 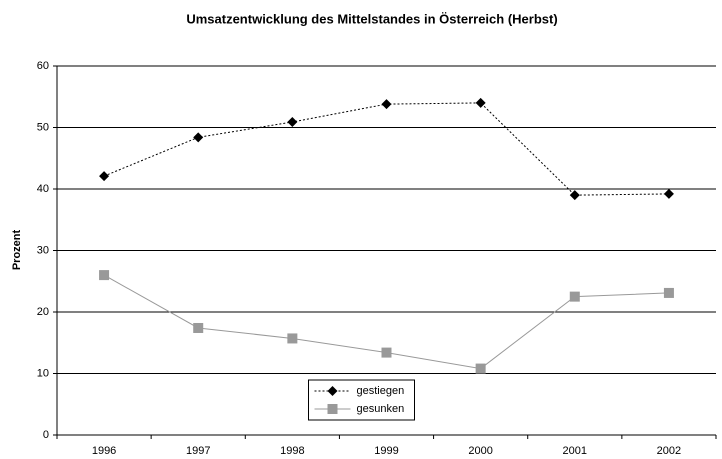 What do you see at coordinates (104, 451) in the screenshot?
I see `x-tick-label: 1996` at bounding box center [104, 451].